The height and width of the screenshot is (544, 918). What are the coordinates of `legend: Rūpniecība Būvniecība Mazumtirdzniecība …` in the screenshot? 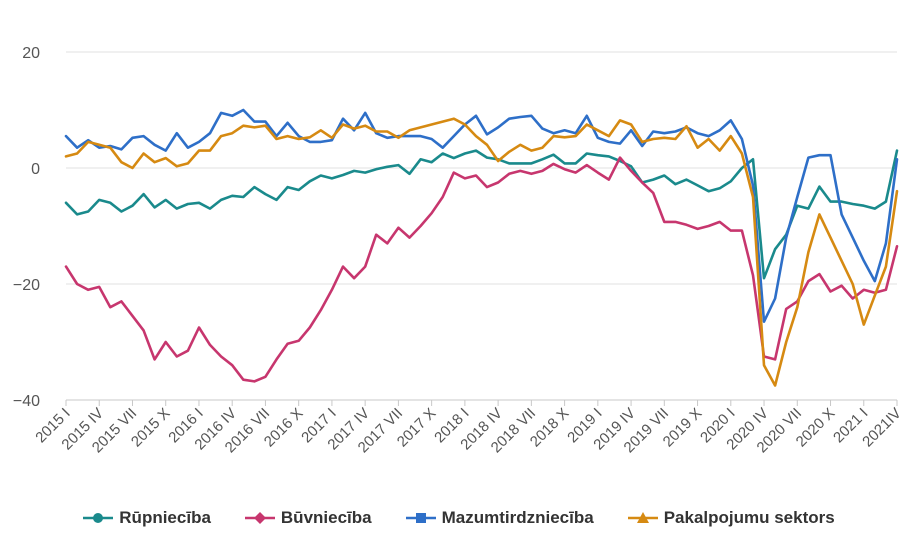 It's located at (459, 518).